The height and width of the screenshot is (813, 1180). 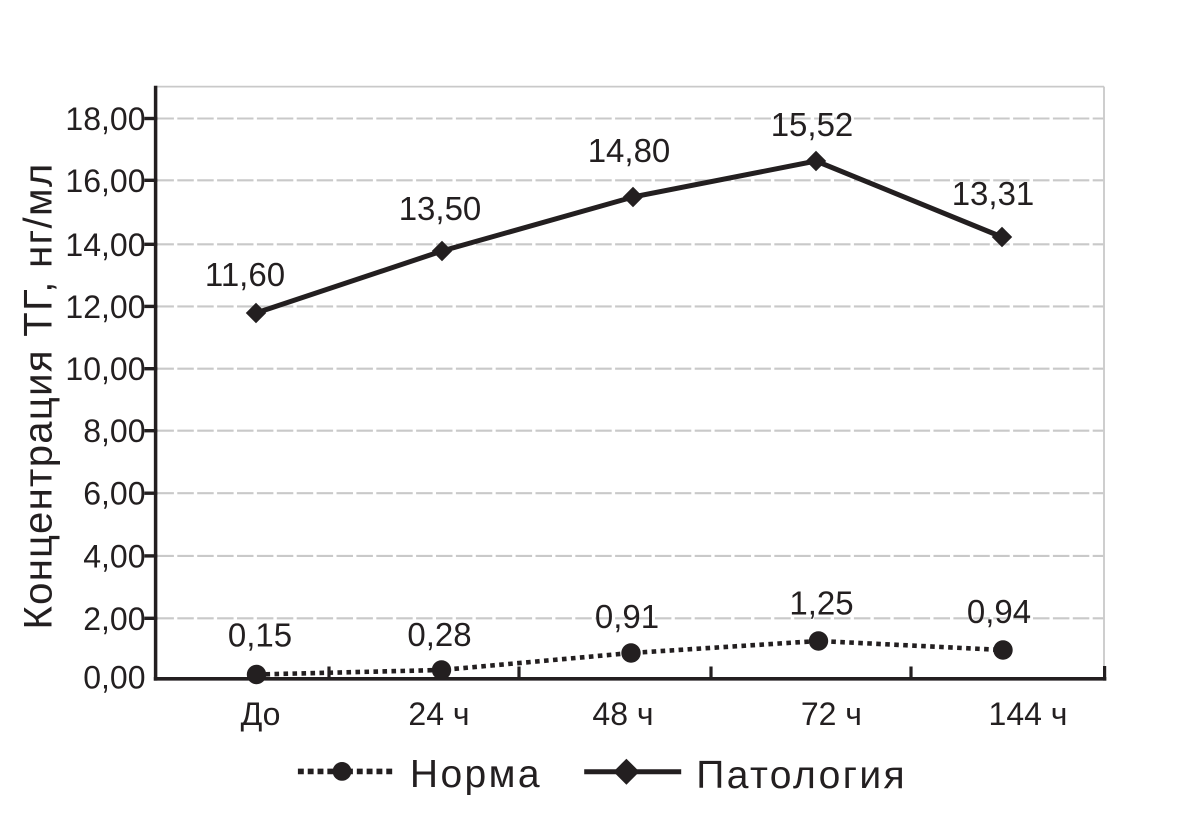 I want to click on svg-text: 10,00, so click(x=105, y=369).